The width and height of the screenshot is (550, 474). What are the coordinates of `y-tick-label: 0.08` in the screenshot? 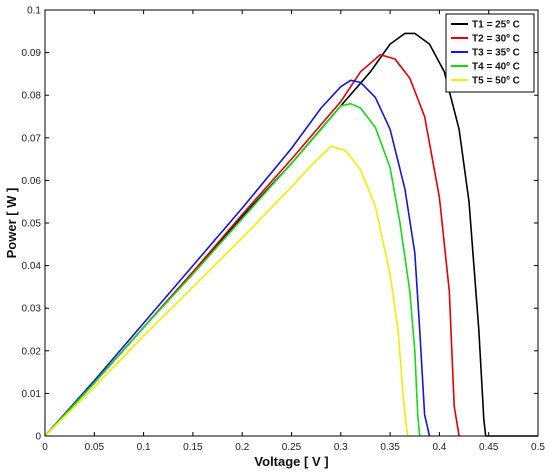 It's located at (32, 96).